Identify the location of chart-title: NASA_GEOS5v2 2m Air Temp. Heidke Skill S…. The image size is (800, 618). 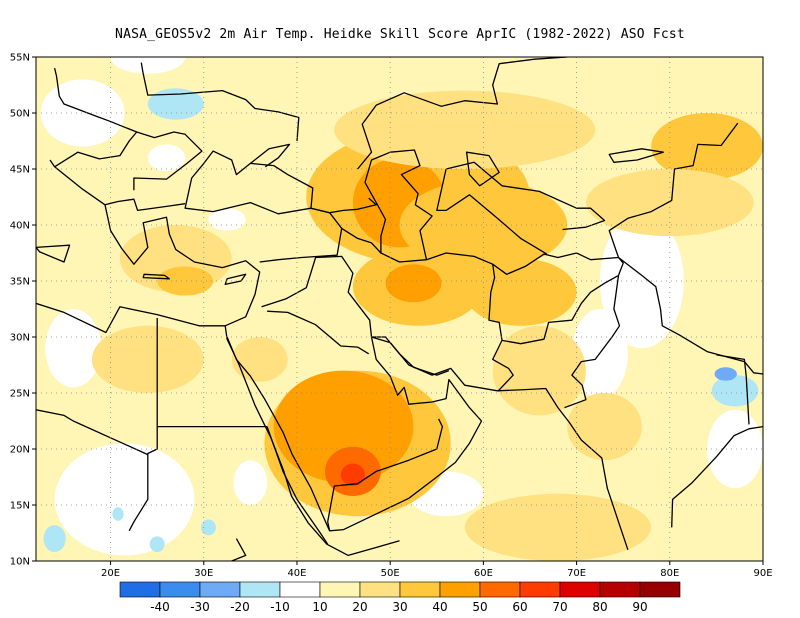
(400, 34).